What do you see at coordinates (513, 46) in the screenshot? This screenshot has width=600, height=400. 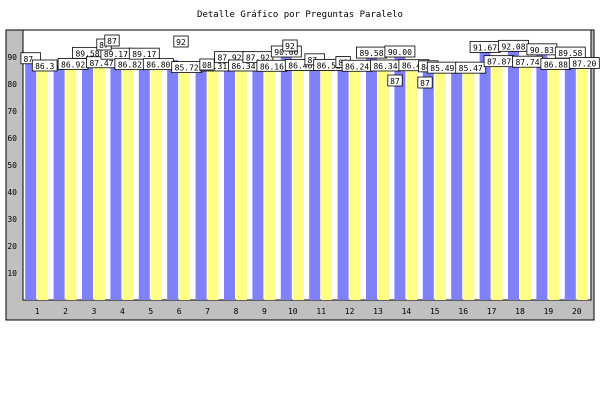 I see `data-label: 92.08` at bounding box center [513, 46].